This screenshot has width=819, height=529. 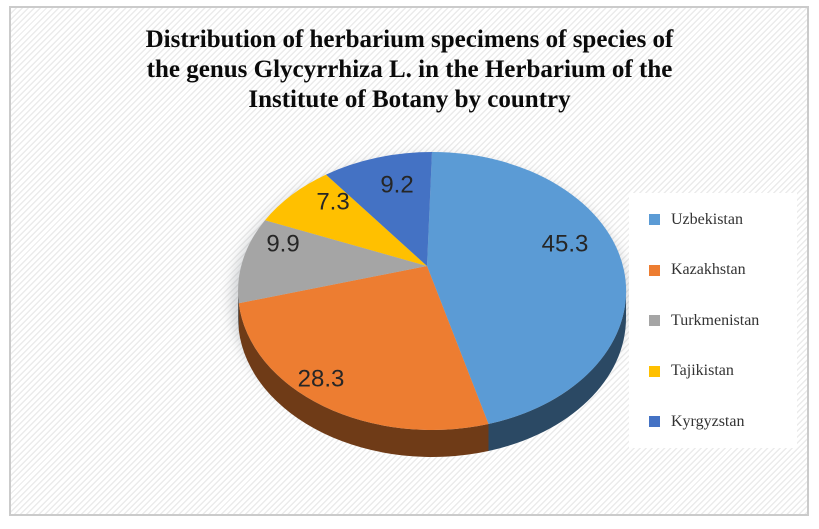 I want to click on pie-slice-turkmenistan, so click(x=332, y=262).